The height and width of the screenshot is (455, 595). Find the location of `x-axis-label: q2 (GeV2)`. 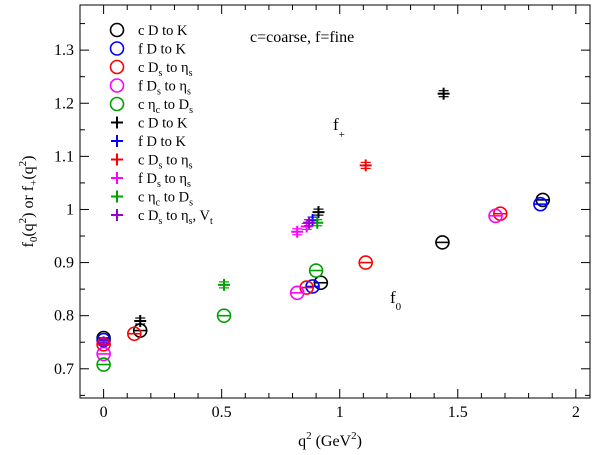

x-axis-label: q2 (GeV2) is located at coordinates (330, 440).